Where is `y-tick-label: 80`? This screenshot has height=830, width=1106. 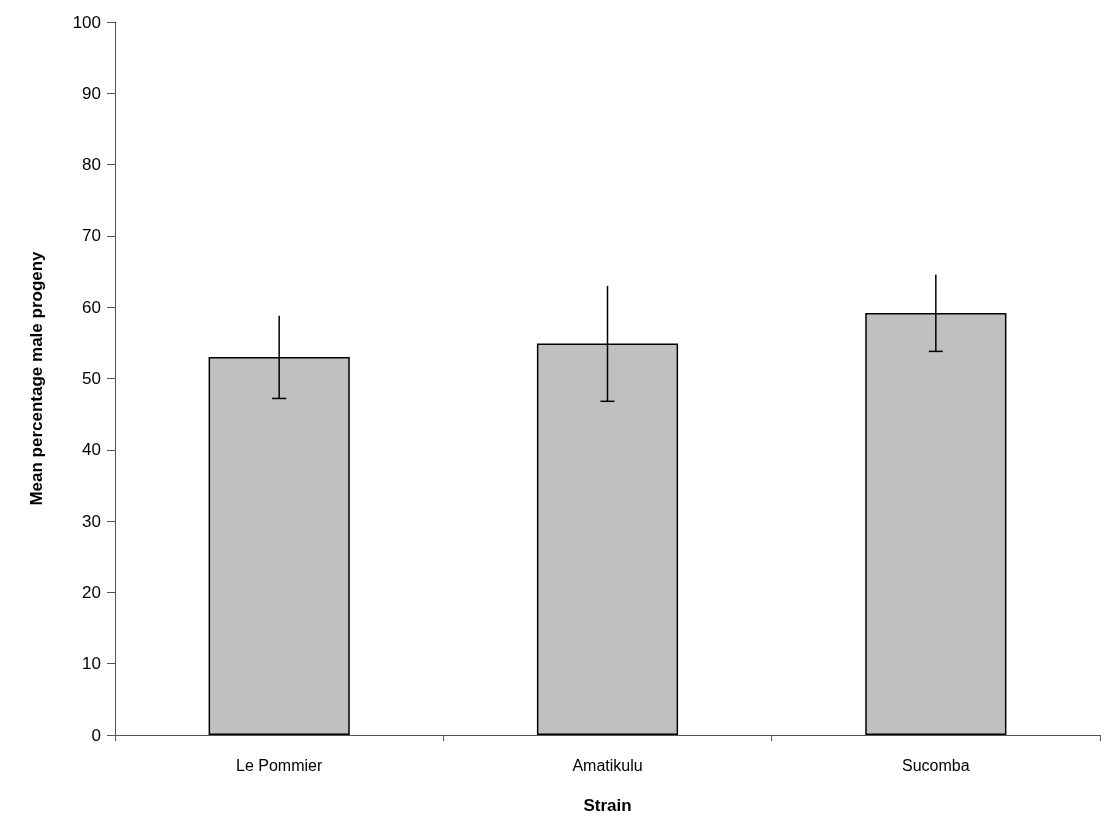
y-tick-label: 80 is located at coordinates (91, 165).